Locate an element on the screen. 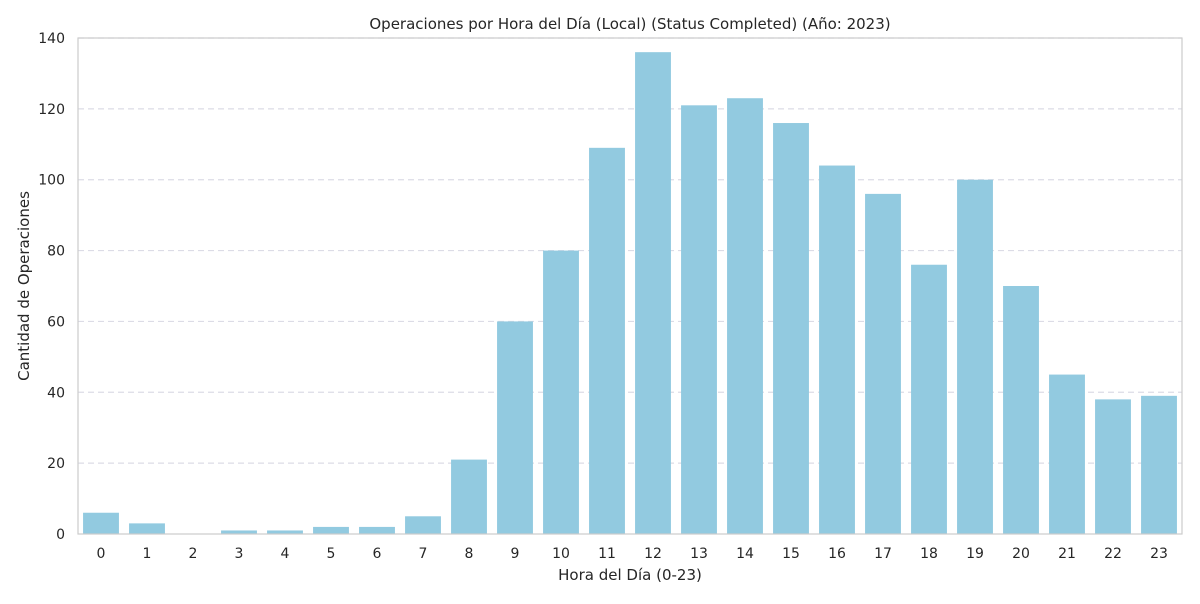 The image size is (1200, 604). y-tick-label: 120 is located at coordinates (51, 110).